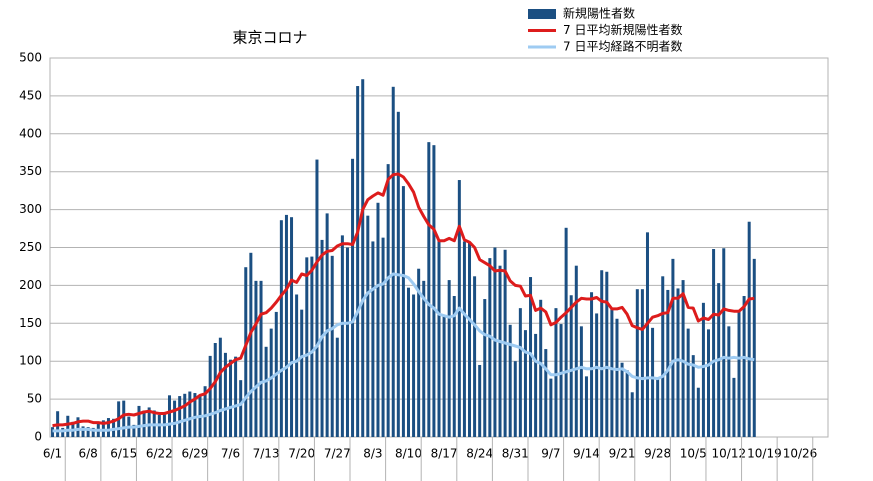 The image size is (873, 481). What do you see at coordinates (38, 437) in the screenshot?
I see `y-tick-label: 0` at bounding box center [38, 437].